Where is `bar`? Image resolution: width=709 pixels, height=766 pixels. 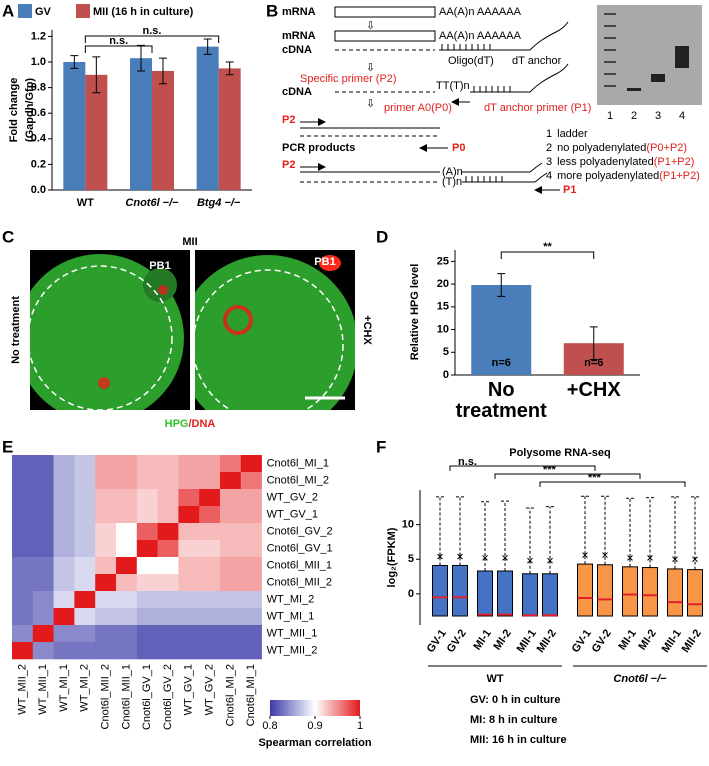 bar is located at coordinates (74, 126).